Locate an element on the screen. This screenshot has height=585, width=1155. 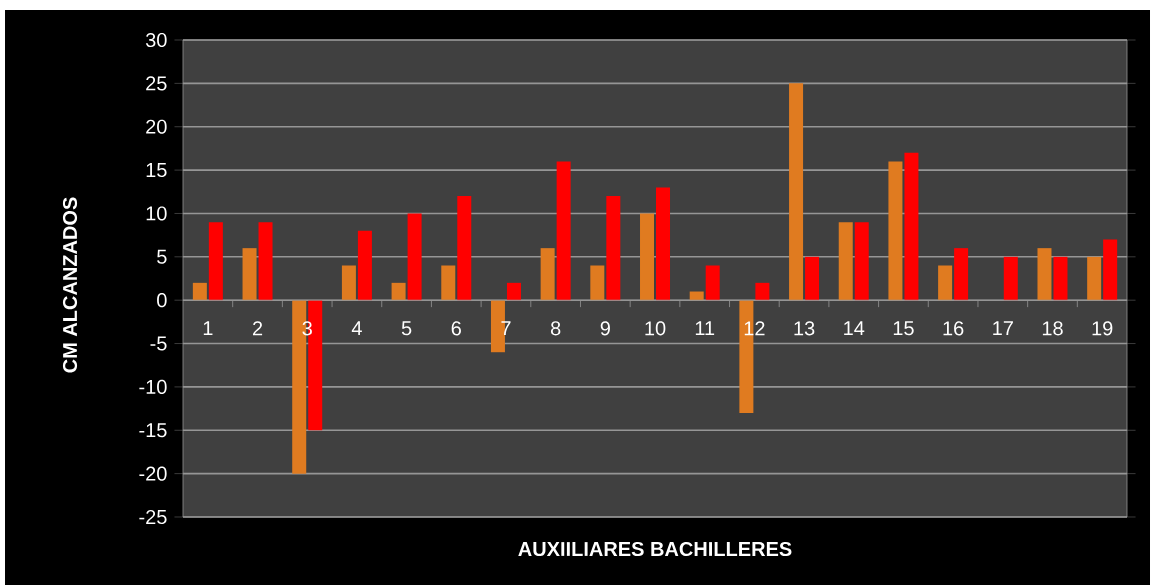
x-tick-label: 8 is located at coordinates (555, 328).